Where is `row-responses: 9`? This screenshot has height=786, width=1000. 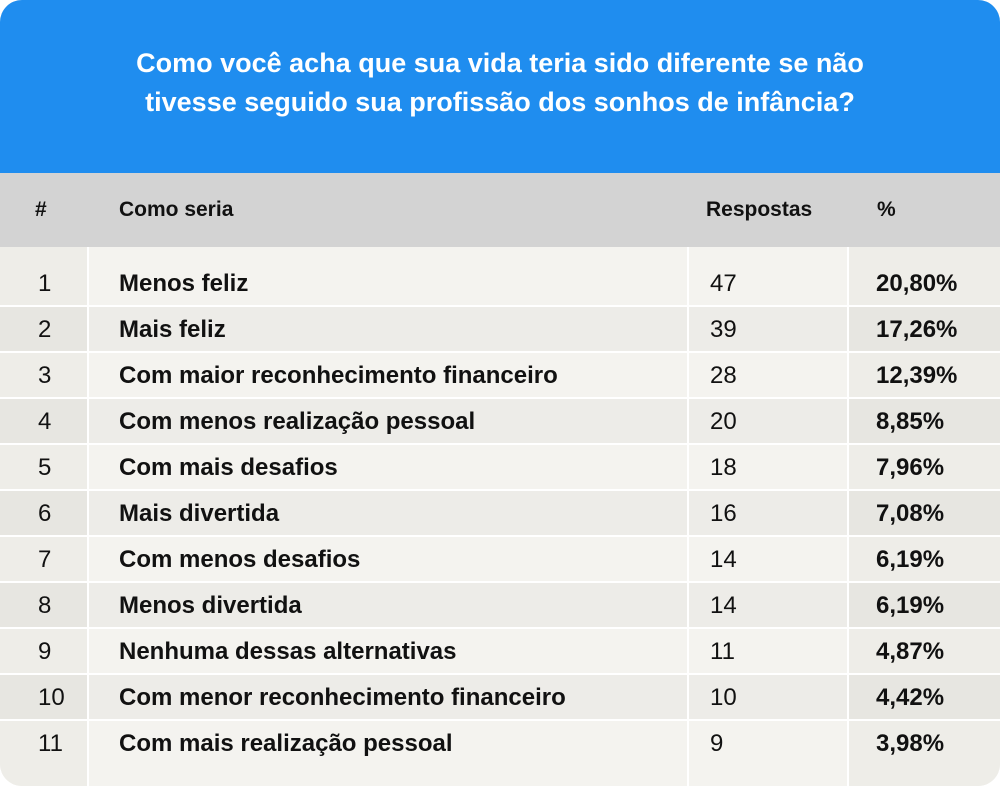 row-responses: 9 is located at coordinates (717, 743).